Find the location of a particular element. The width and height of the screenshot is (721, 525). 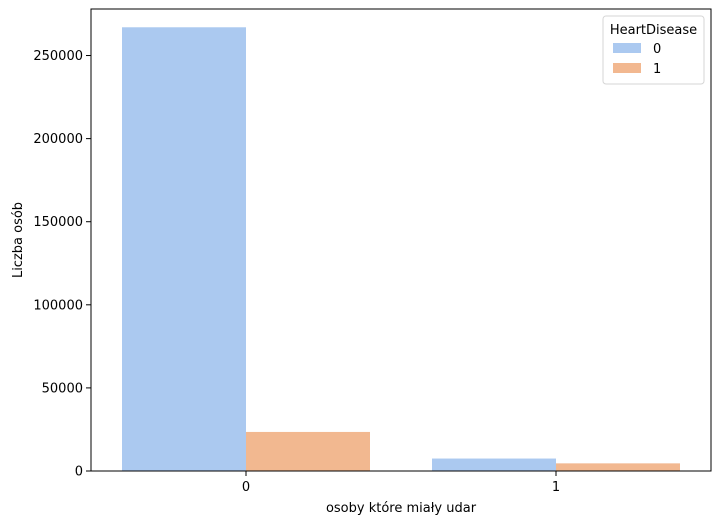

legend-label-1: 1 is located at coordinates (657, 69).